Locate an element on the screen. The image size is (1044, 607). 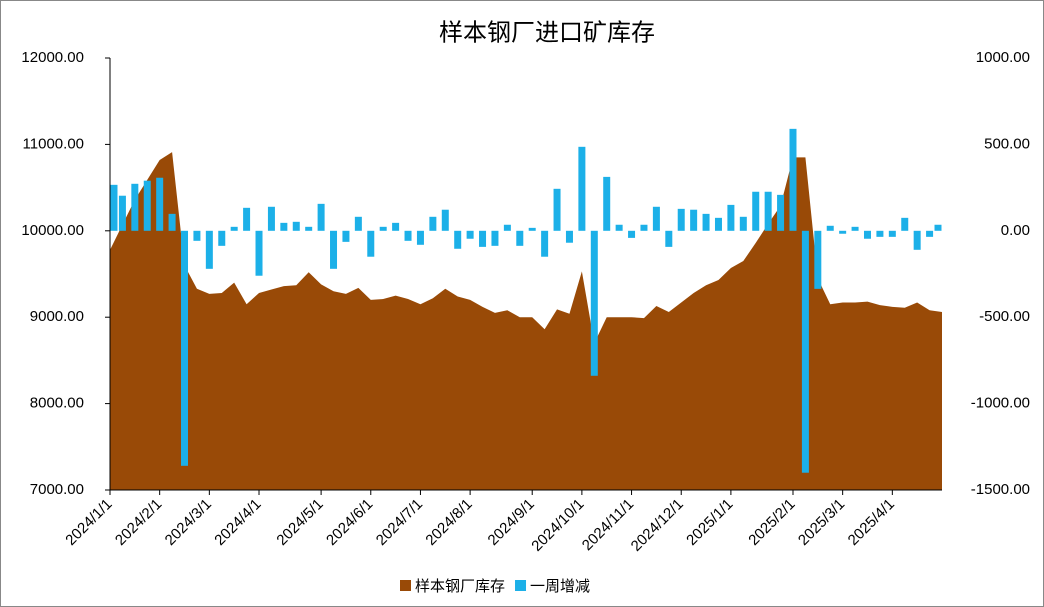
chart-title: 样本钢厂进口矿库存 is located at coordinates (547, 32).